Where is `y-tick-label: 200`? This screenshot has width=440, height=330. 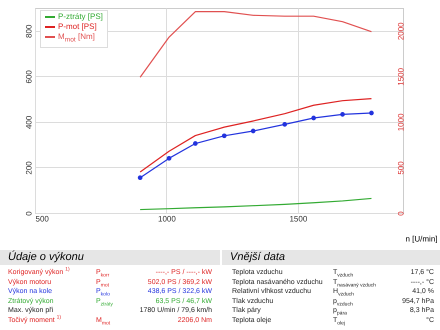 y-tick-label: 200 is located at coordinates (29, 167).